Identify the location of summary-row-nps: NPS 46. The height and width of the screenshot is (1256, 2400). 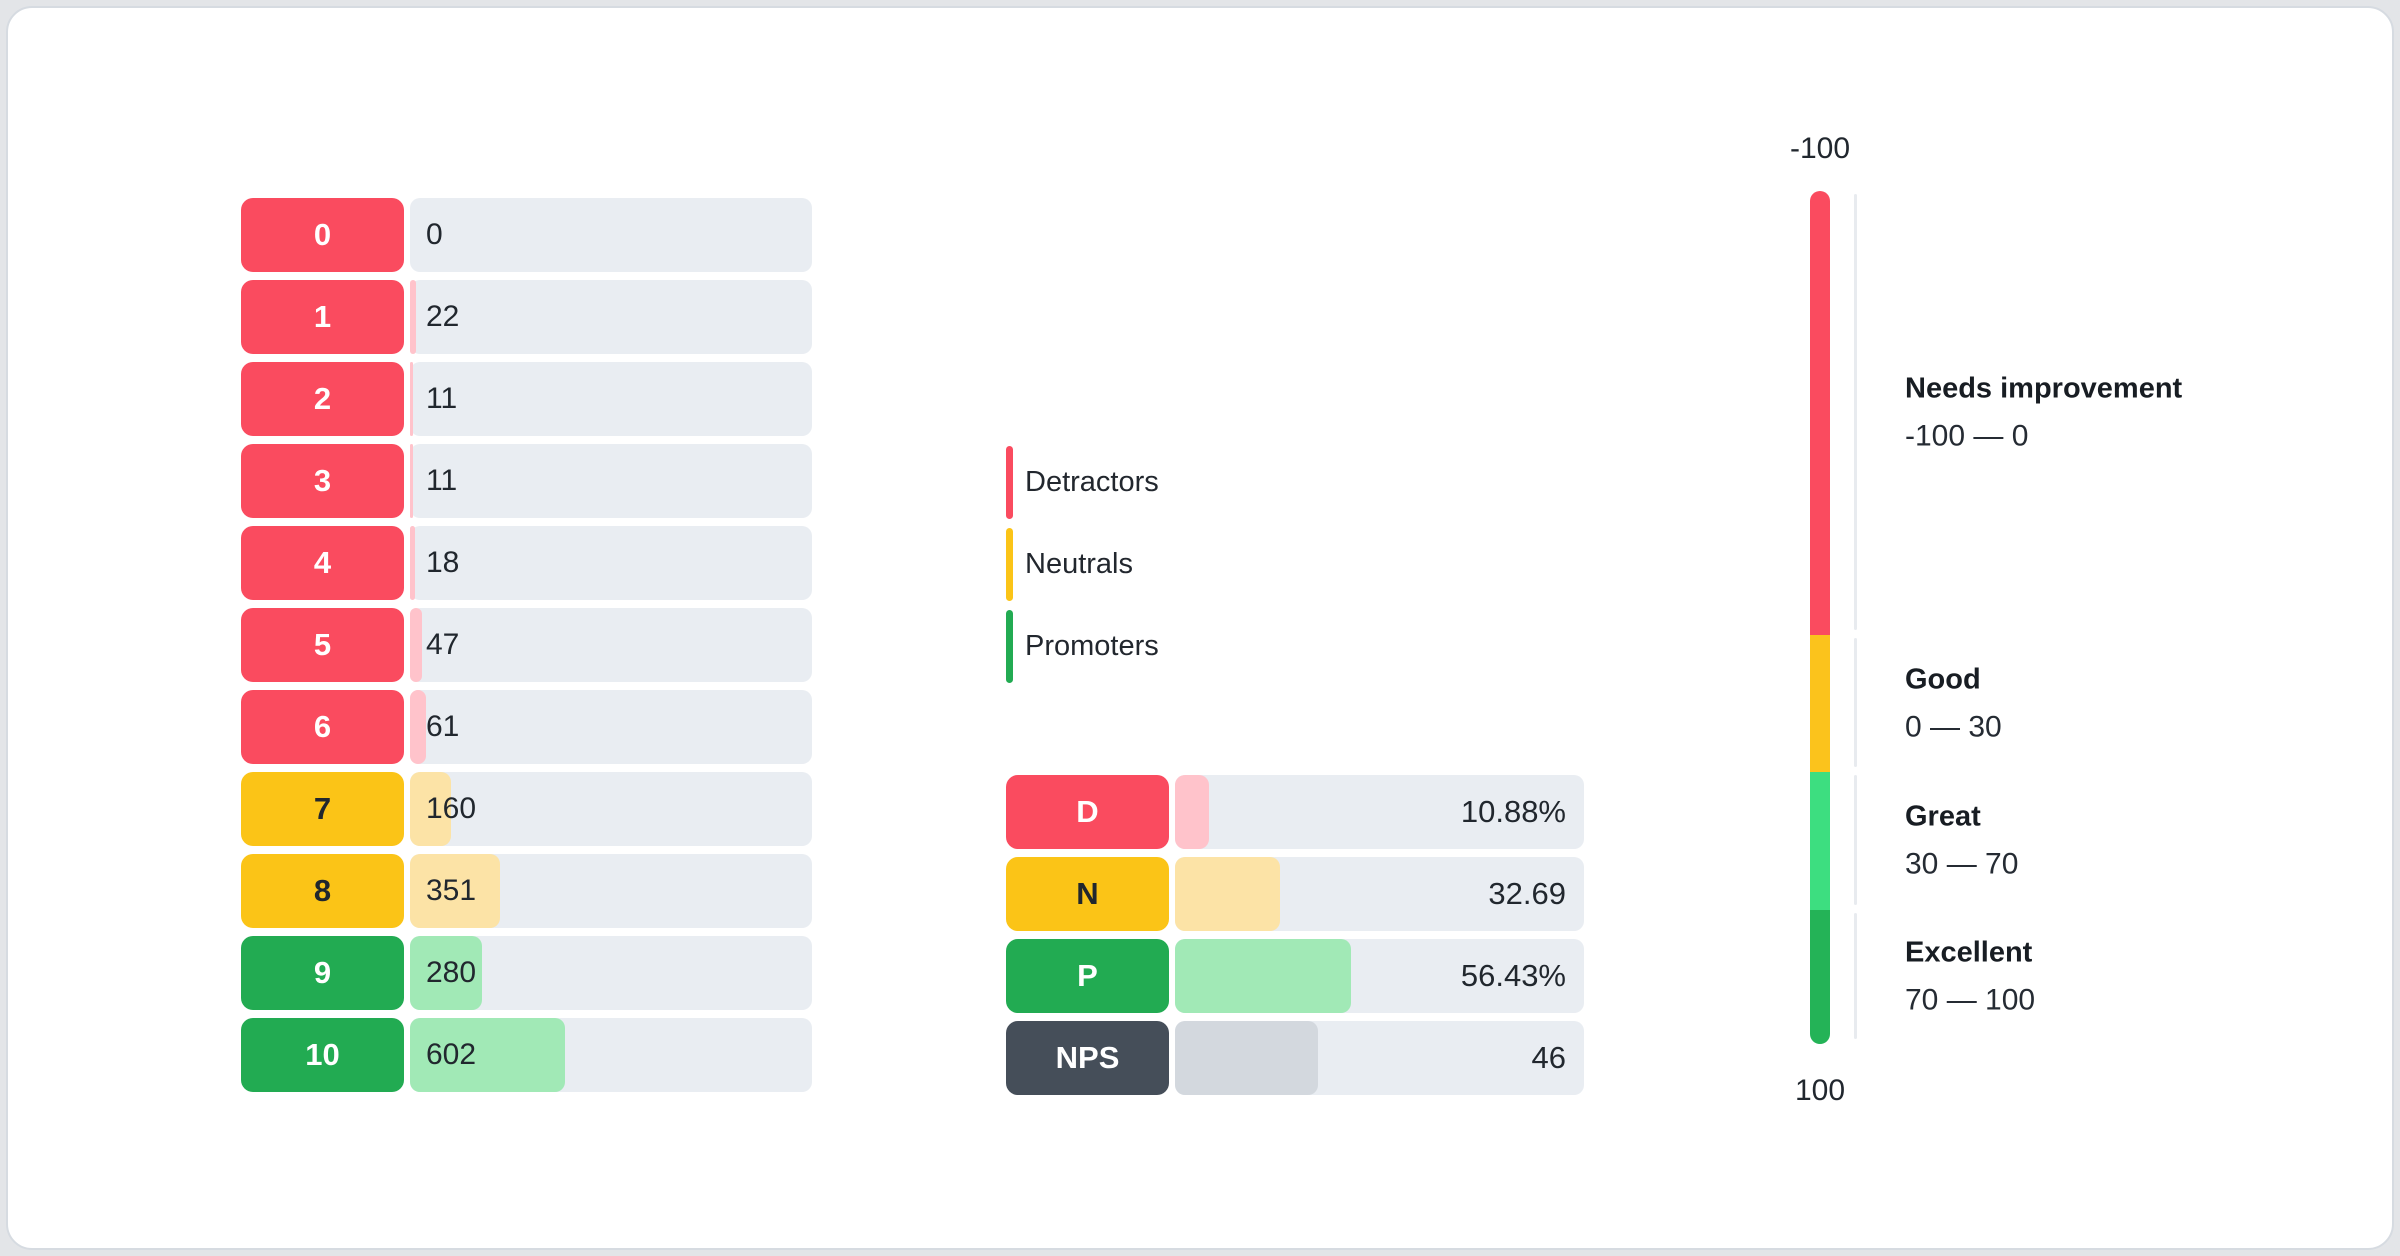
(1295, 1058).